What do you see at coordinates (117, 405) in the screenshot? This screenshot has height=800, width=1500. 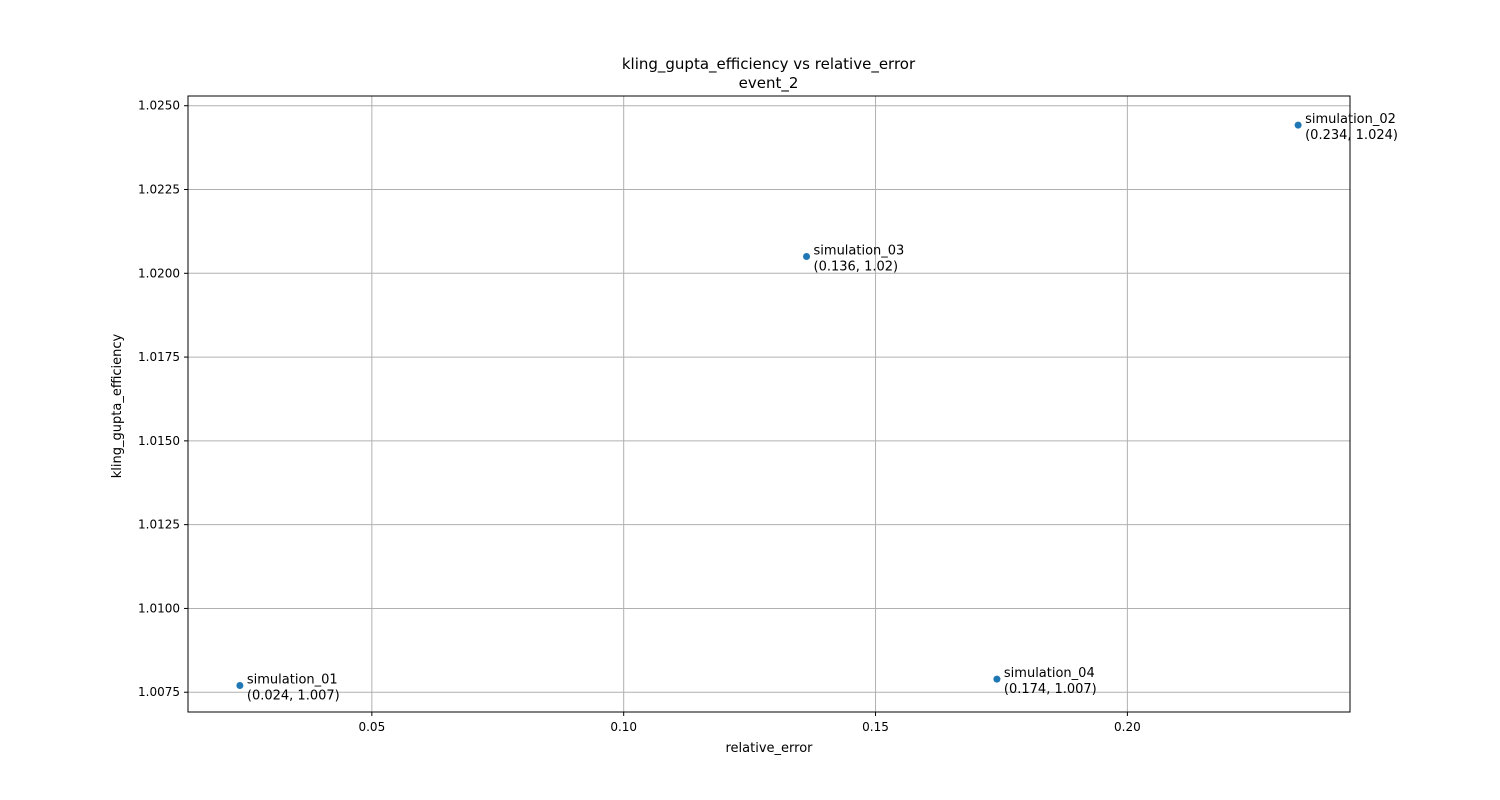 I see `y-axis-label: kling_gupta_efficiency` at bounding box center [117, 405].